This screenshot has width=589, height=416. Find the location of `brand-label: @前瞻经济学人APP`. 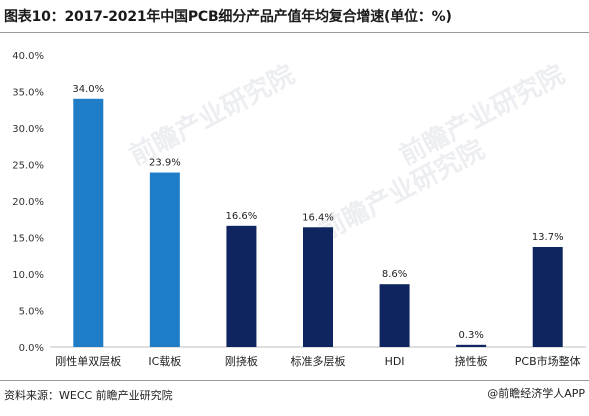

brand-label: @前瞻经济学人APP is located at coordinates (536, 393).